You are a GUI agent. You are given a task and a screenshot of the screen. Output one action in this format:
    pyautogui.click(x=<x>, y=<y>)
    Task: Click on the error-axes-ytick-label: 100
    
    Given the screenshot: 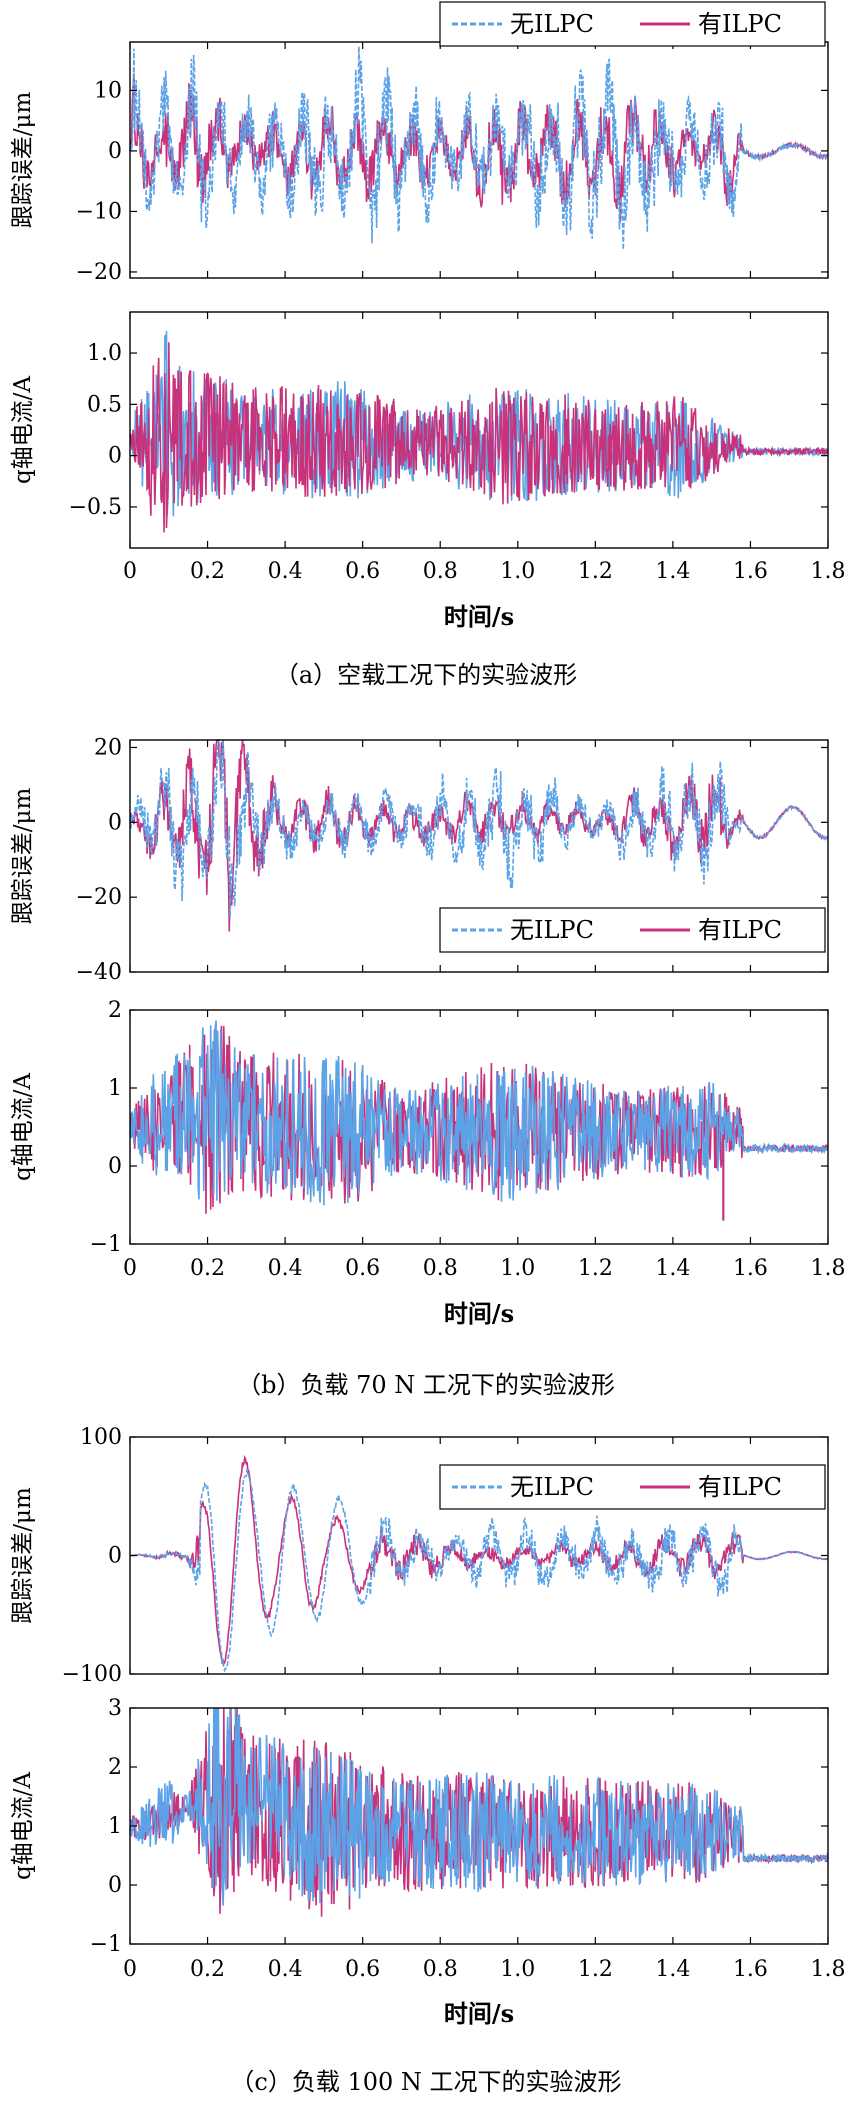 What is the action you would take?
    pyautogui.click(x=101, y=1437)
    